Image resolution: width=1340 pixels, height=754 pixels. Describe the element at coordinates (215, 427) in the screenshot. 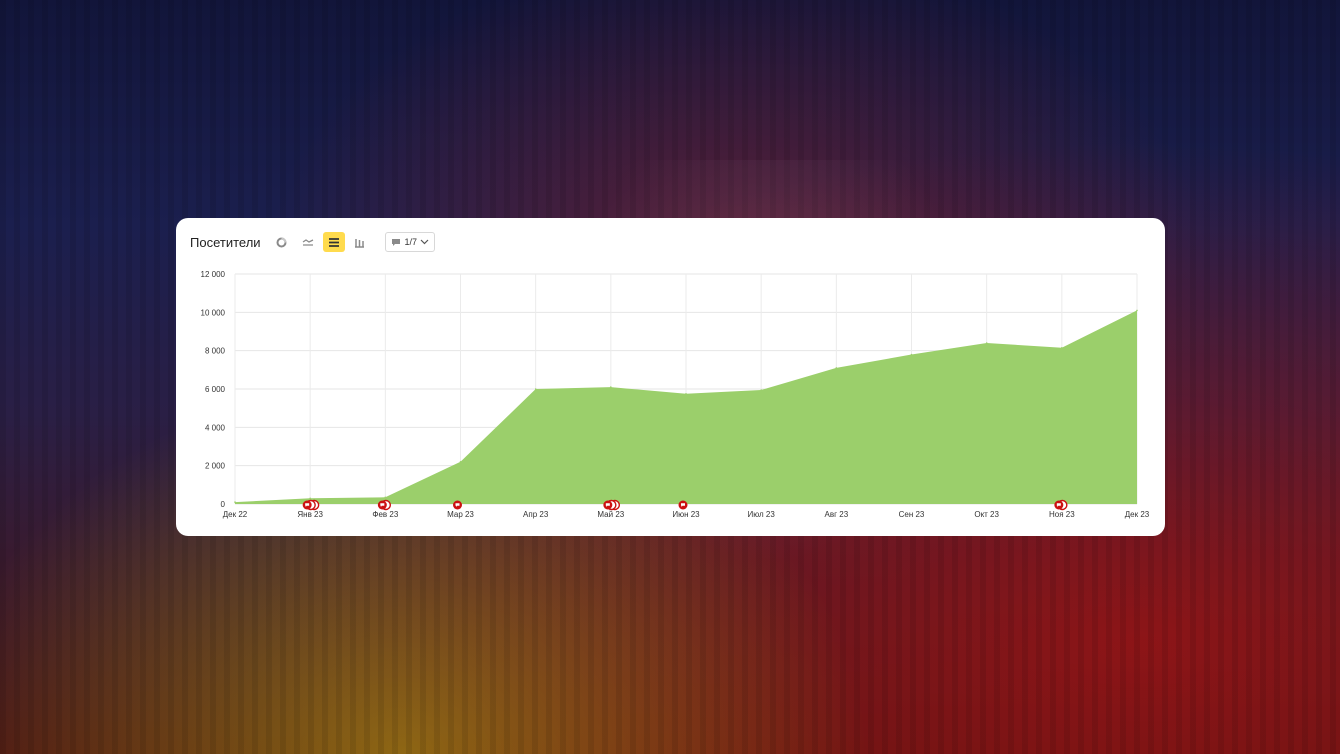

I see `y-tick-label: 4 000` at that location.